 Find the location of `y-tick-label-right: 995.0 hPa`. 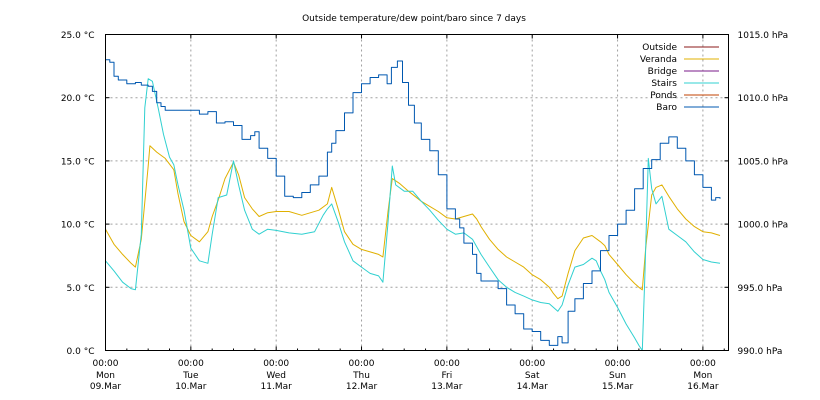

y-tick-label-right: 995.0 hPa is located at coordinates (760, 289).